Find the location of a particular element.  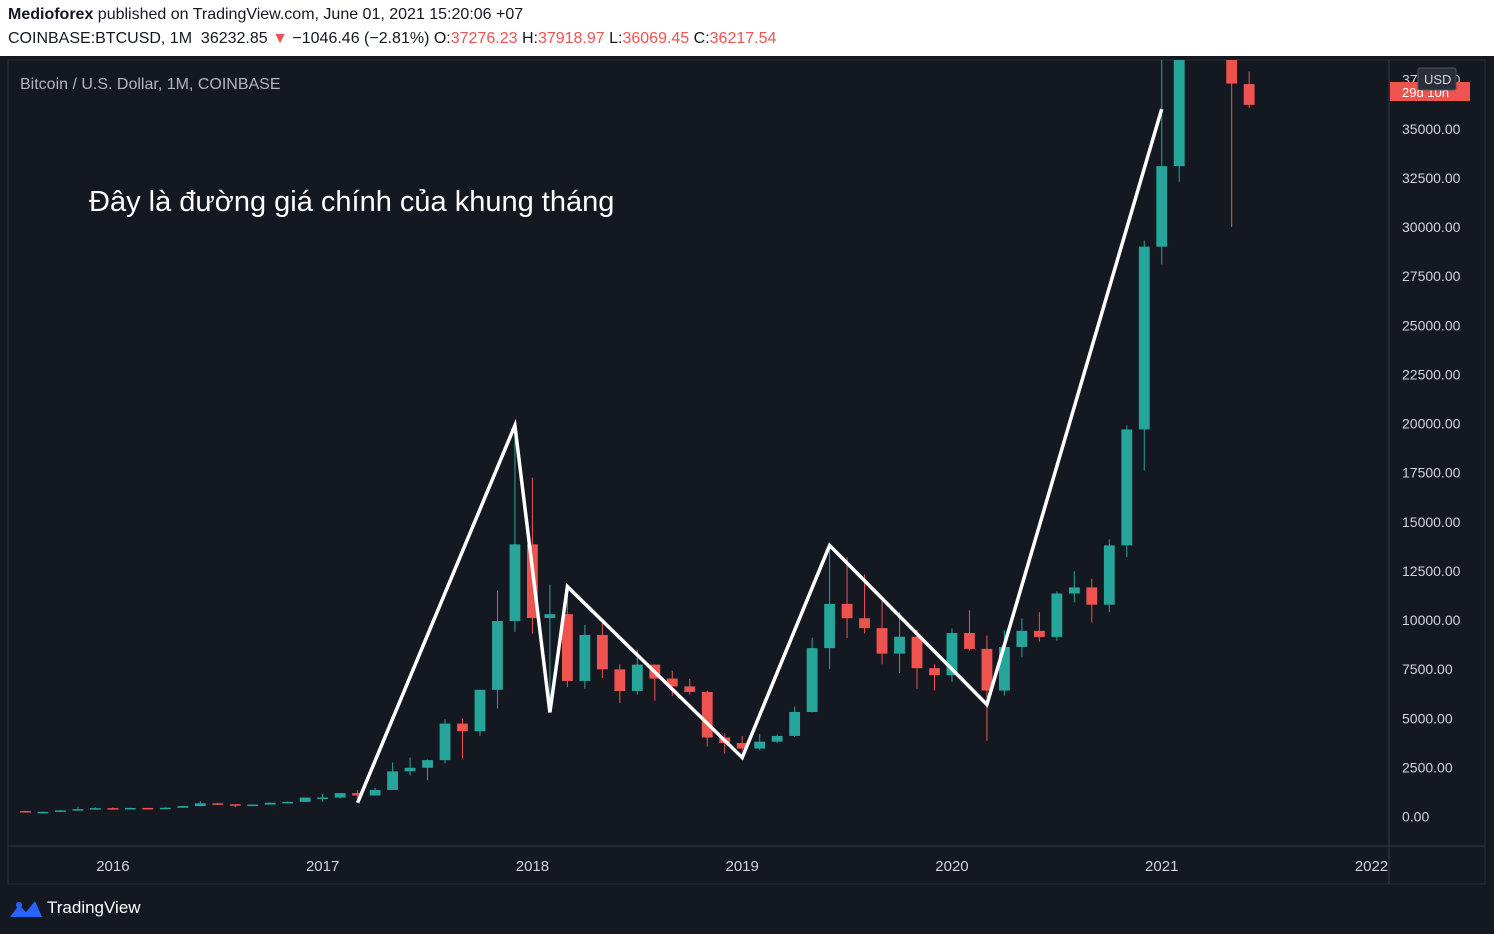

x-tick-label: 2021 is located at coordinates (1161, 866).